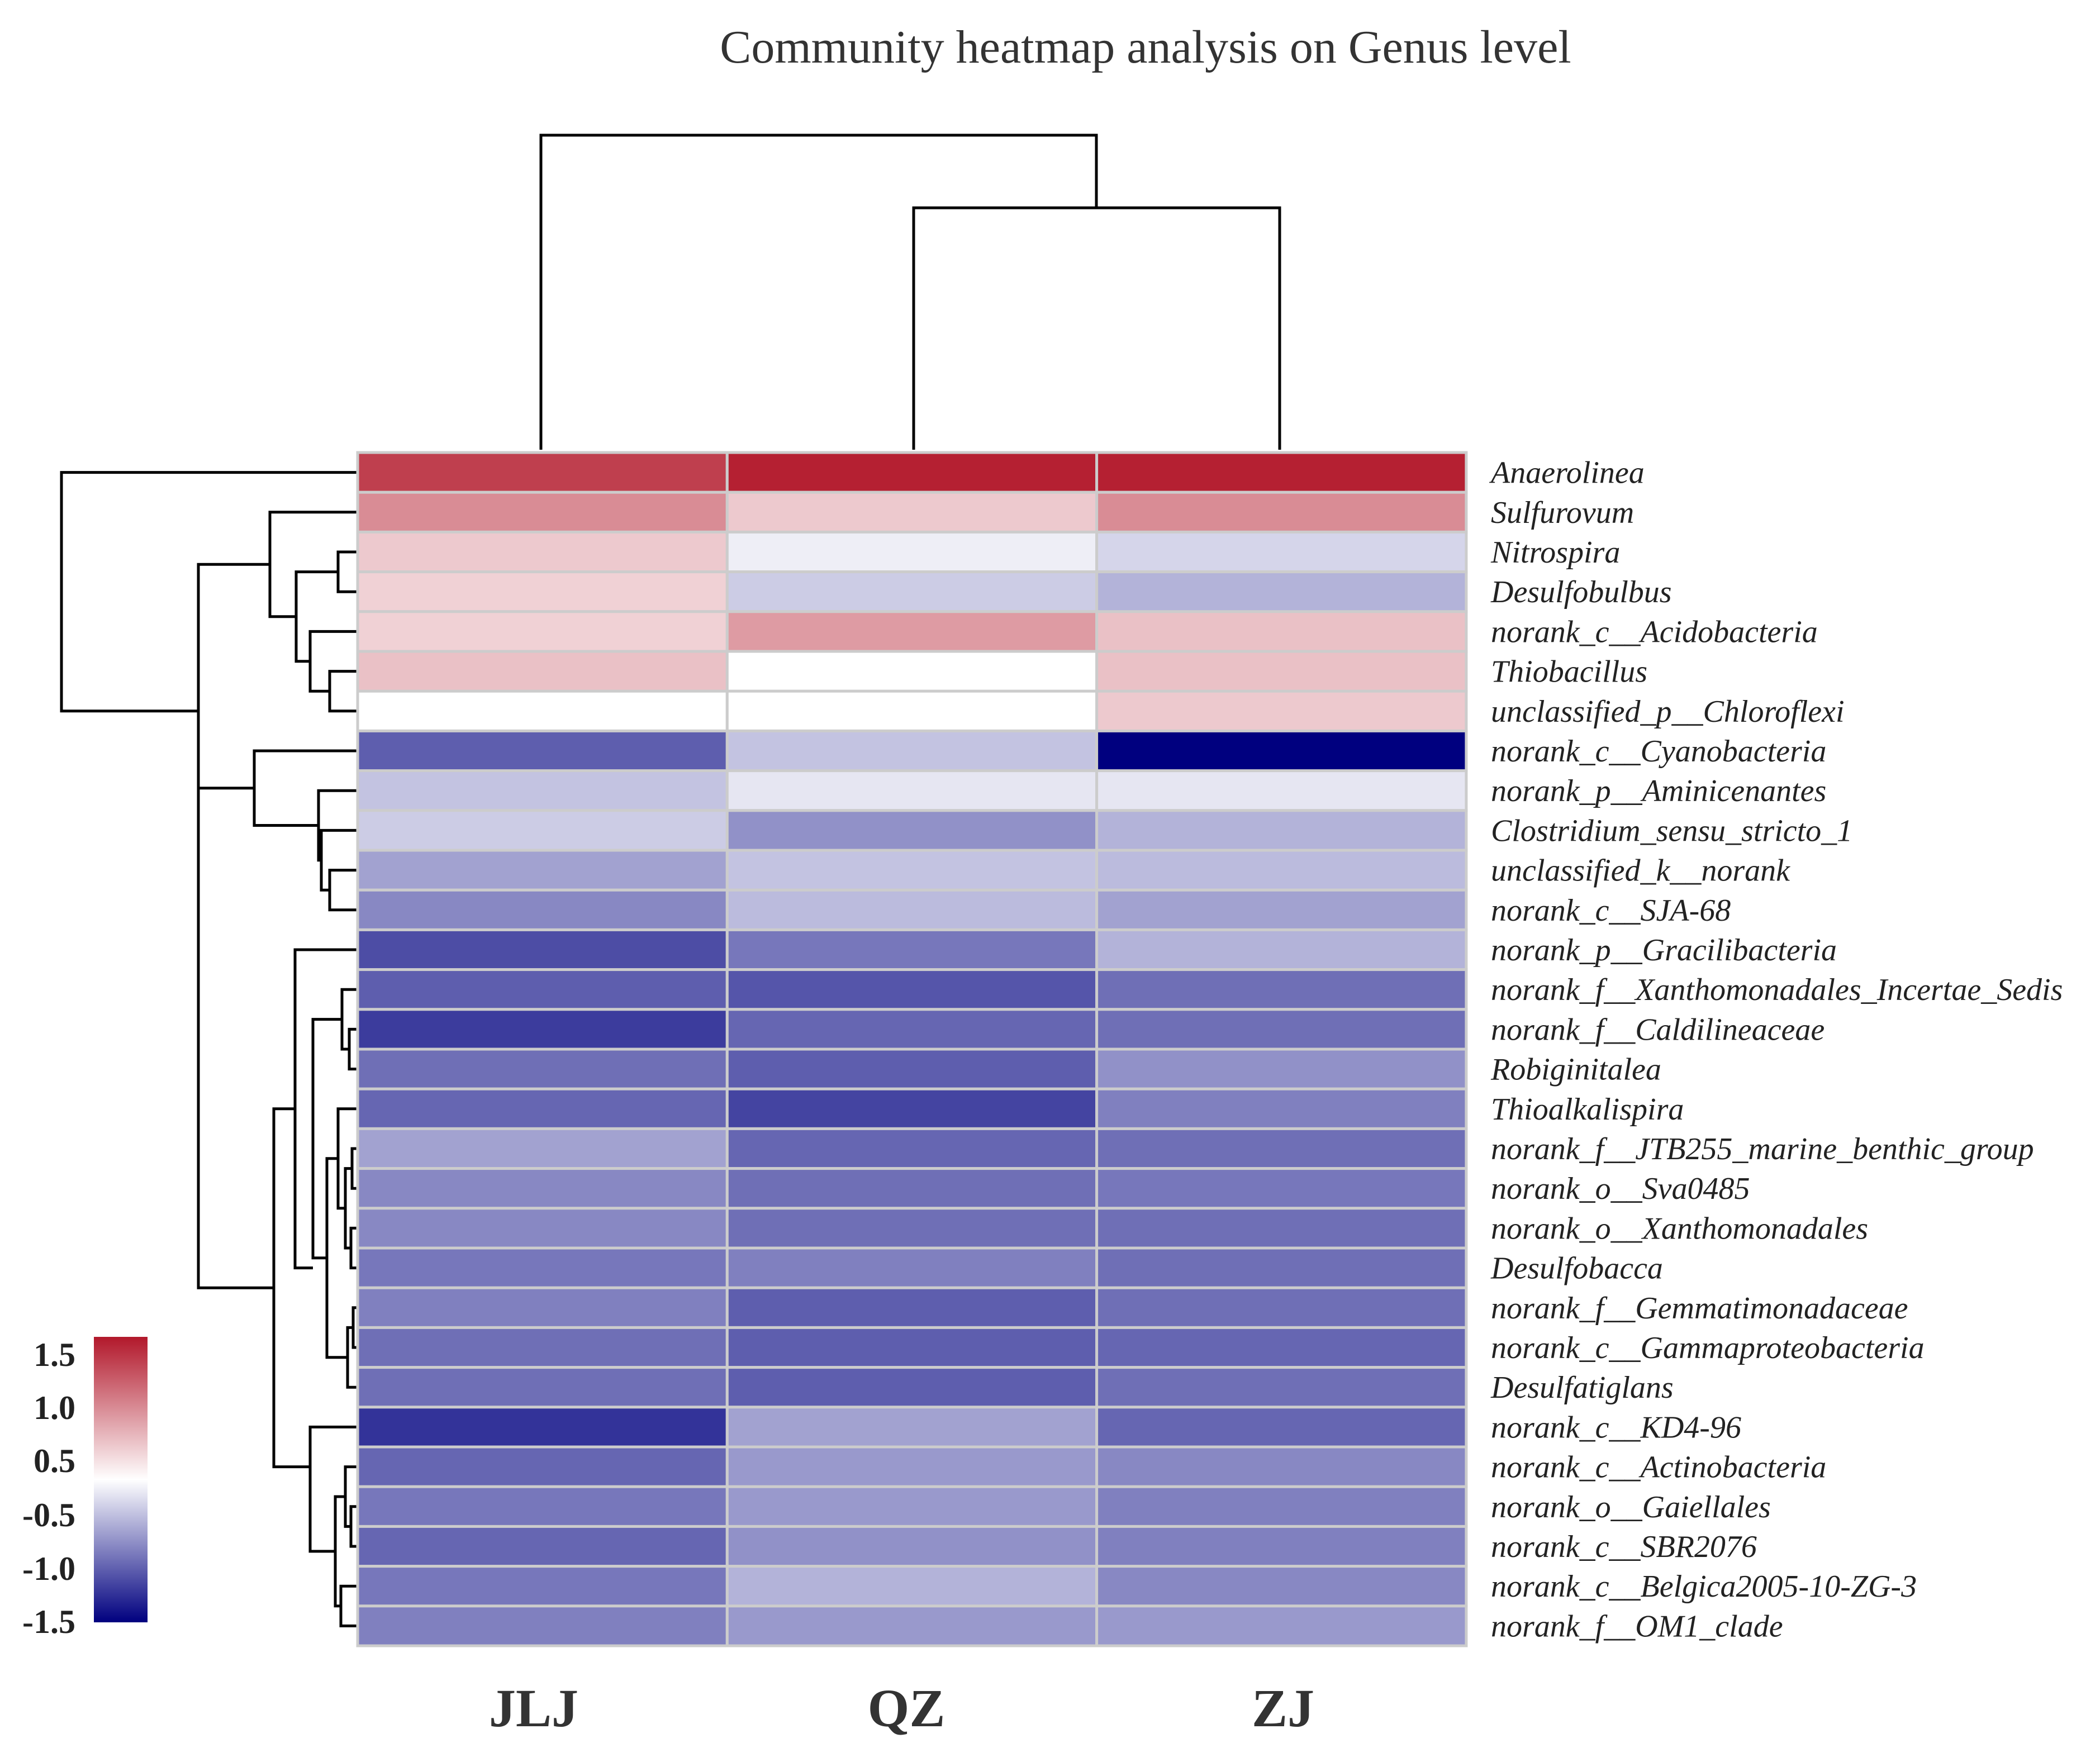 Image resolution: width=2100 pixels, height=1743 pixels. What do you see at coordinates (1582, 1387) in the screenshot?
I see `row-label: Desulfatiglans` at bounding box center [1582, 1387].